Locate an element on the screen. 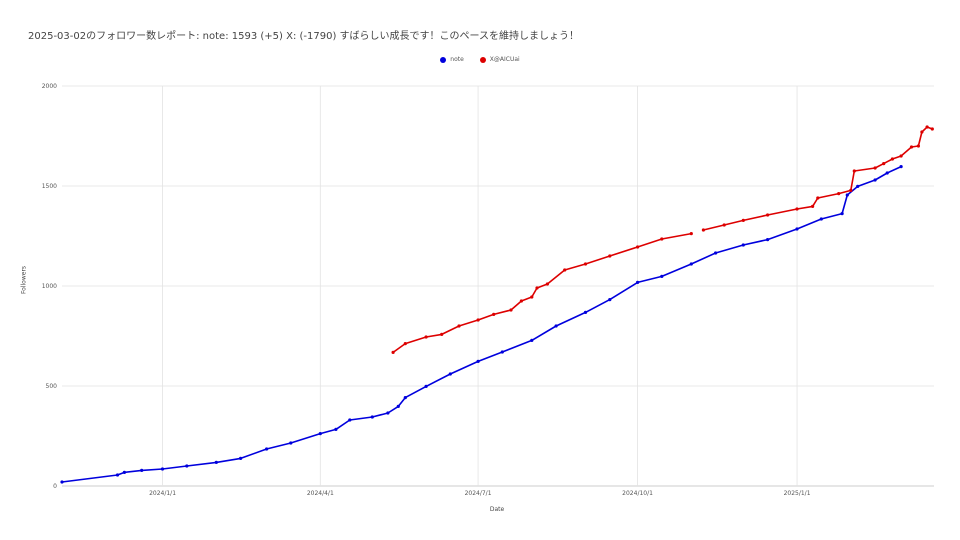  chart-legend: note X@AICUai is located at coordinates (480, 59).